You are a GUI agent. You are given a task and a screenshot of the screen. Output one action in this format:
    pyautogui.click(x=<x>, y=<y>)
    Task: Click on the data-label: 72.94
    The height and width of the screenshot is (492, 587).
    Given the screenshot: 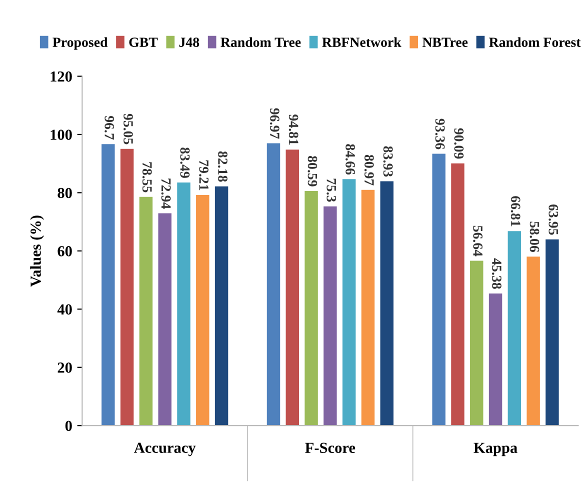 What is the action you would take?
    pyautogui.click(x=166, y=193)
    